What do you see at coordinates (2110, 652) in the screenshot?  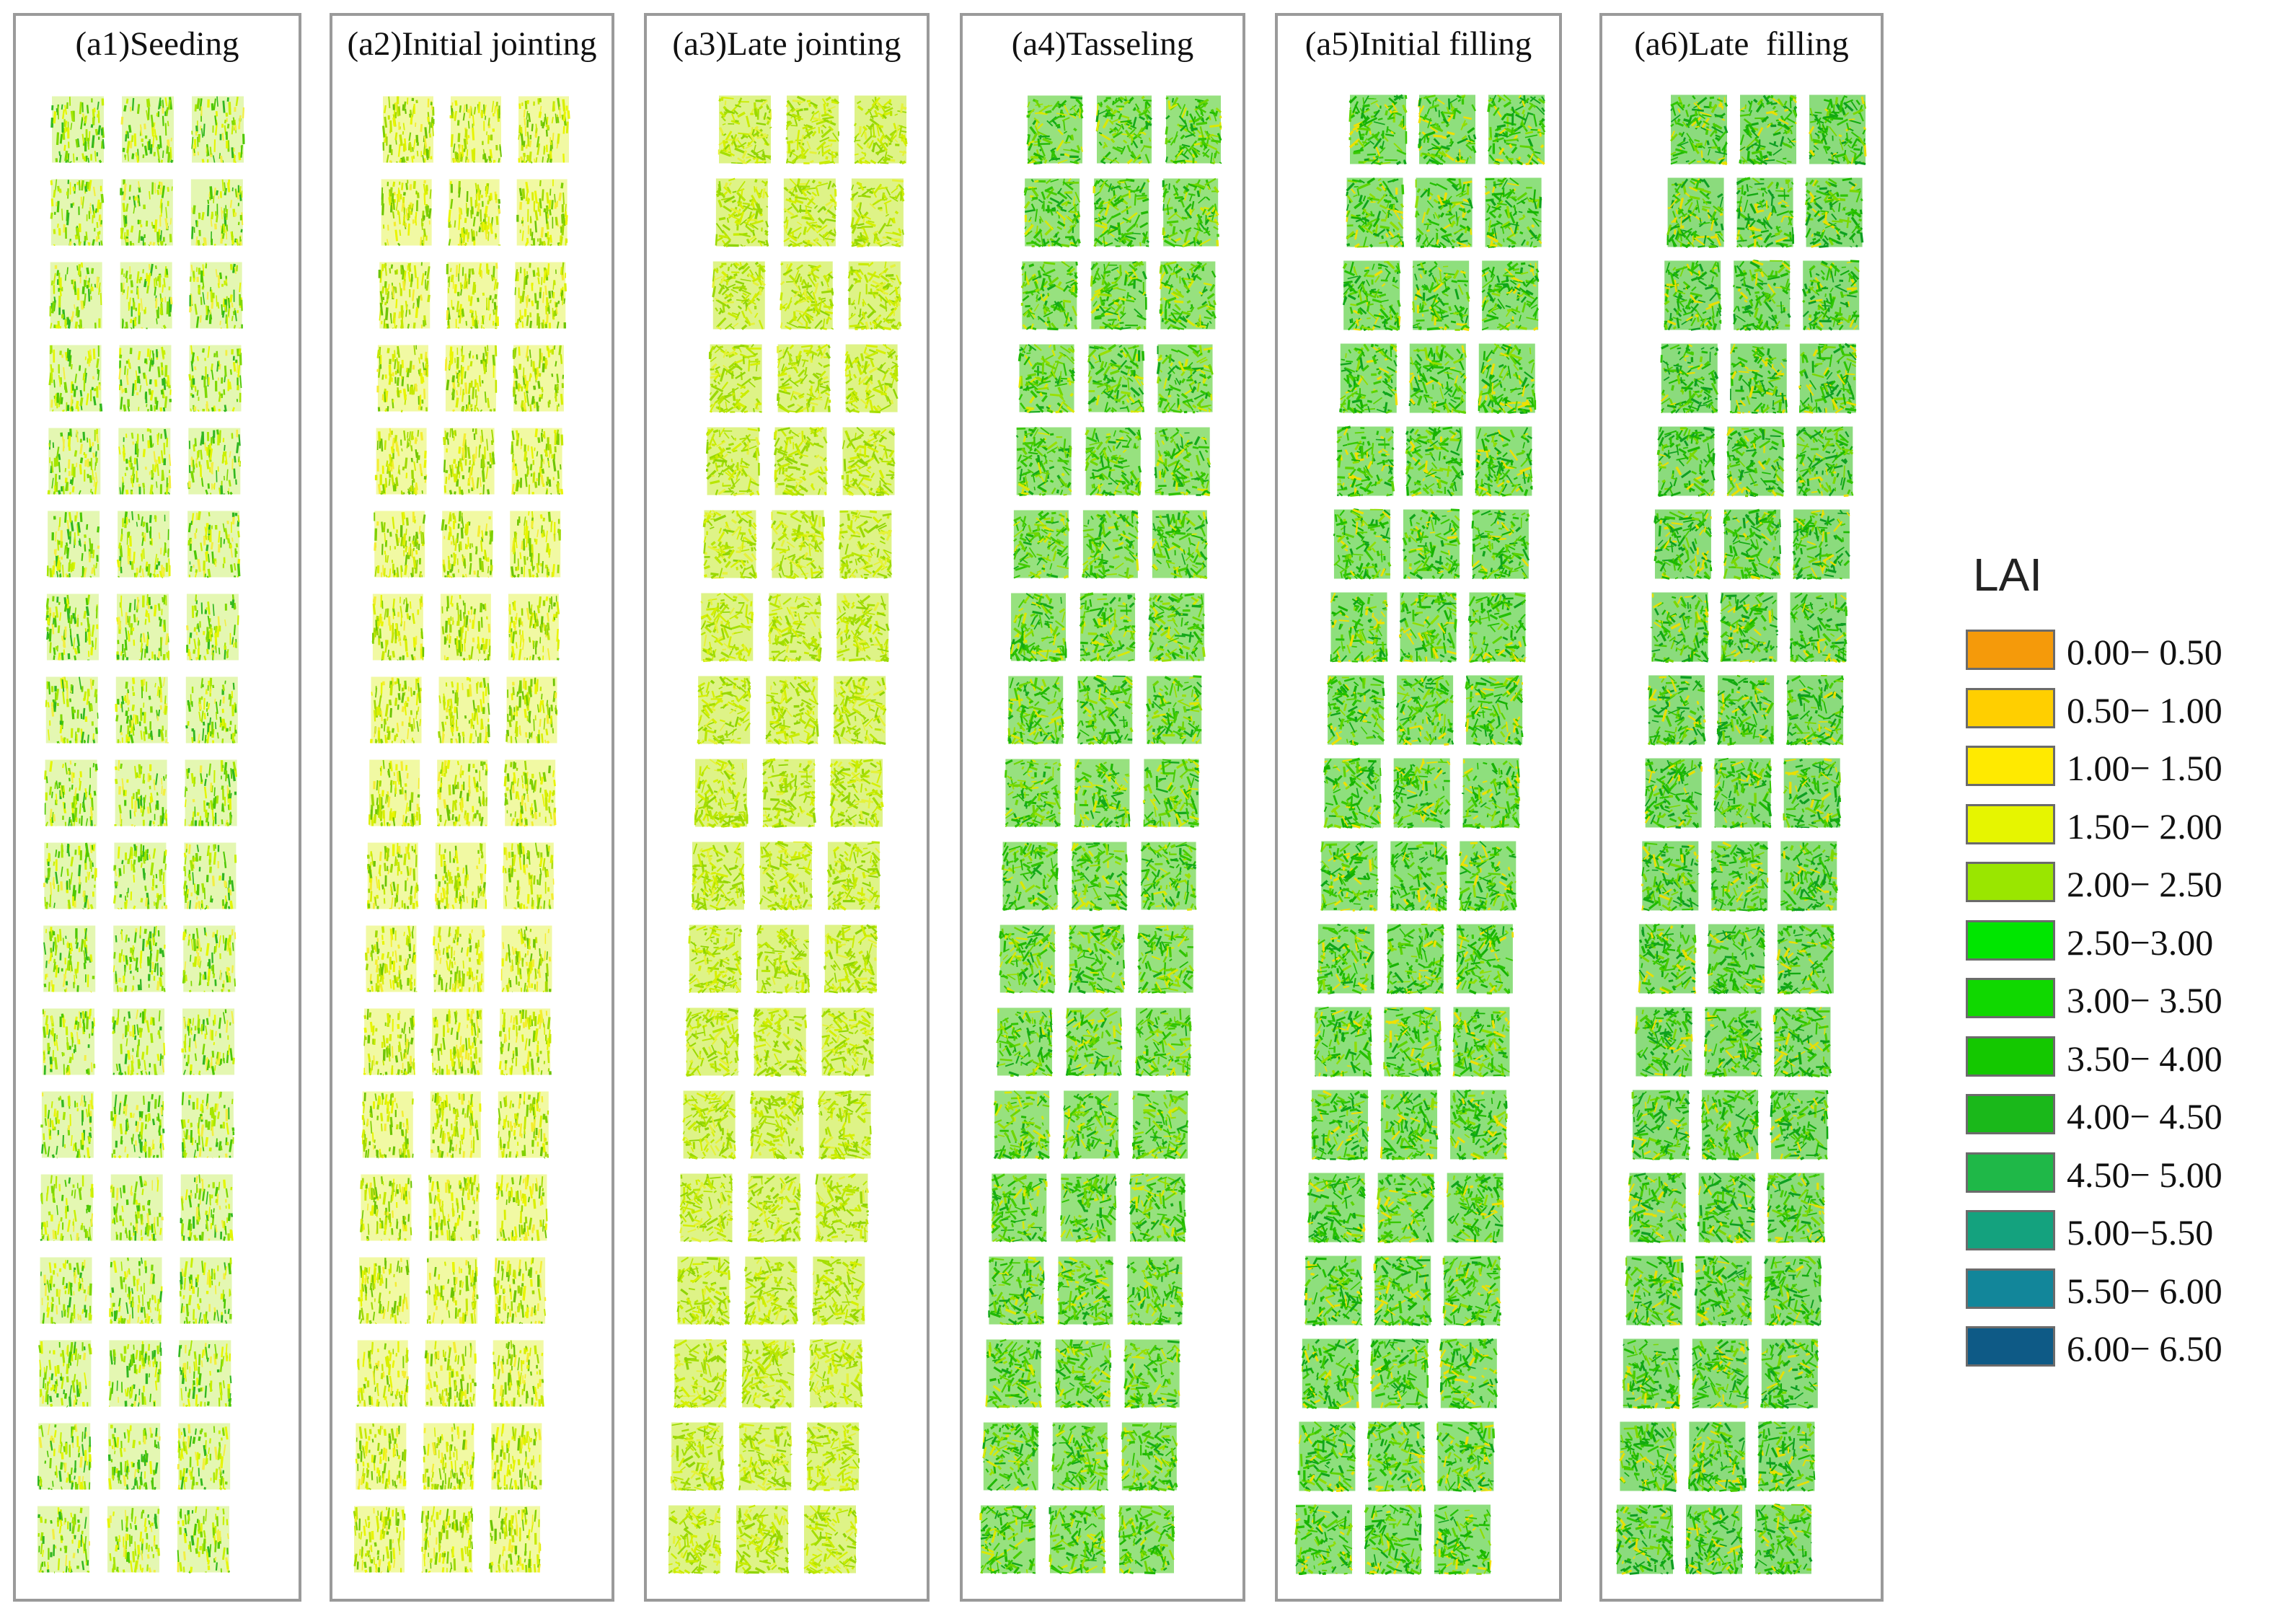 I see `legend-item: 0.00− 0.50` at bounding box center [2110, 652].